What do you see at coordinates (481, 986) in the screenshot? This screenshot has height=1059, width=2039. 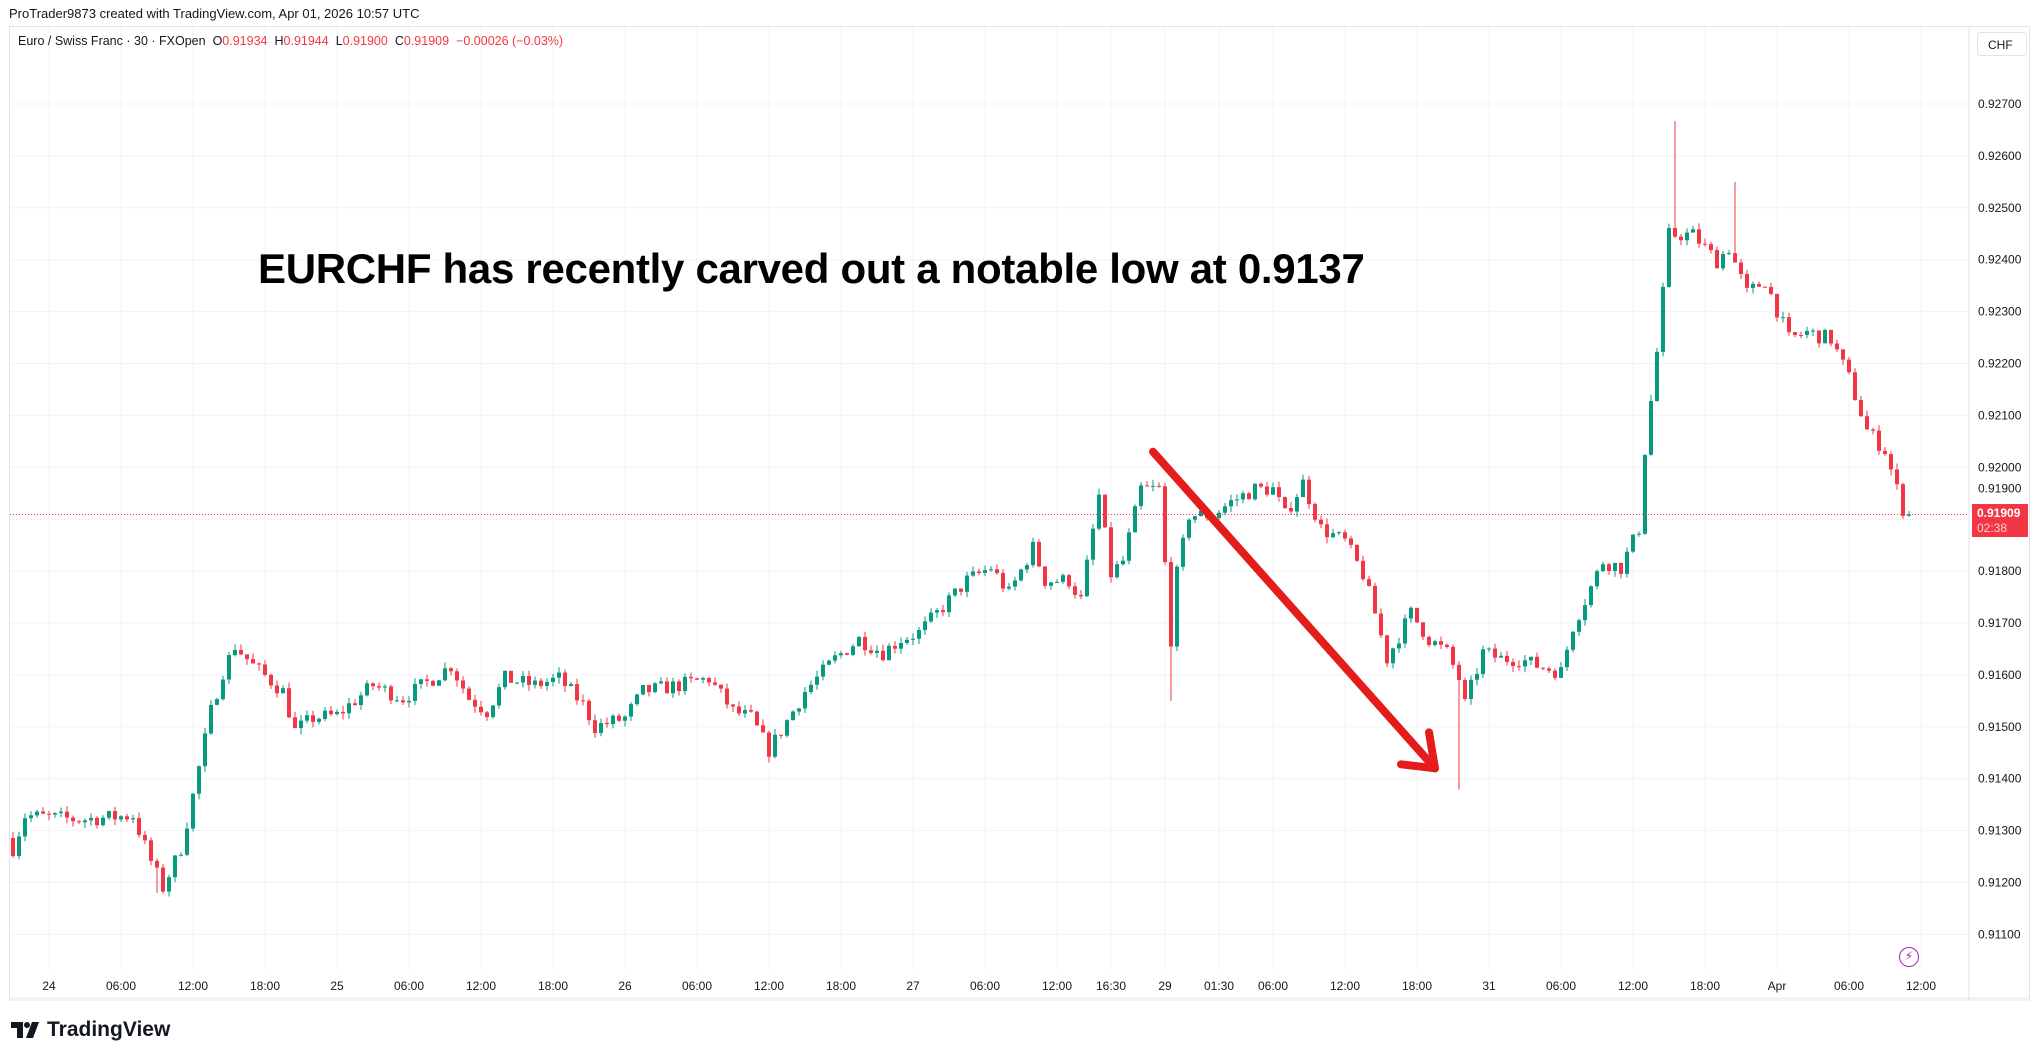 I see `time-tick-label: 12:00` at bounding box center [481, 986].